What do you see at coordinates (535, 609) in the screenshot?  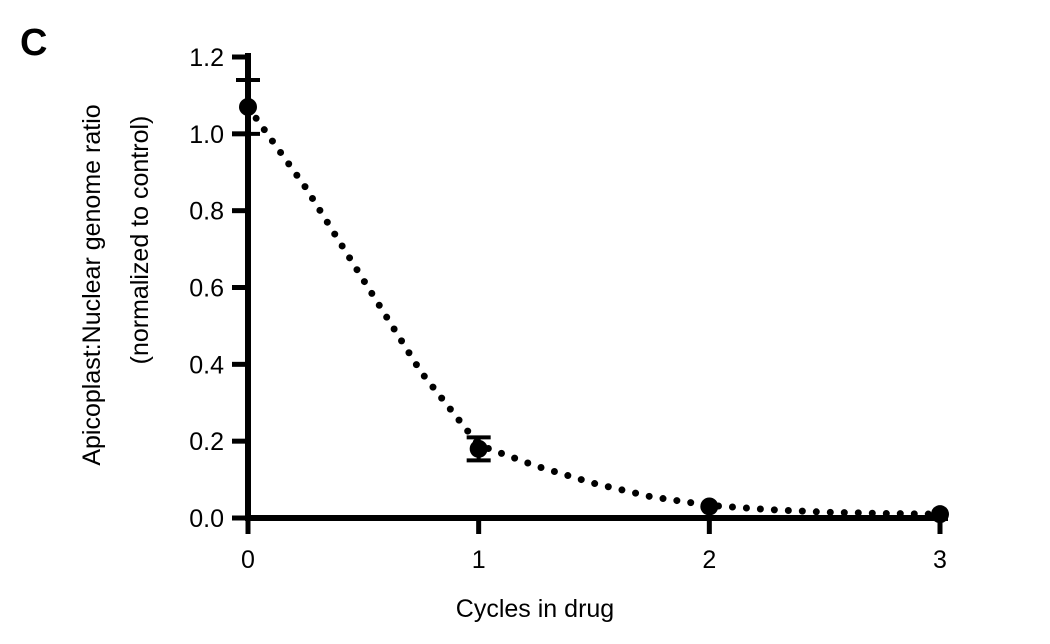 I see `x-axis-title: Cycles in drug` at bounding box center [535, 609].